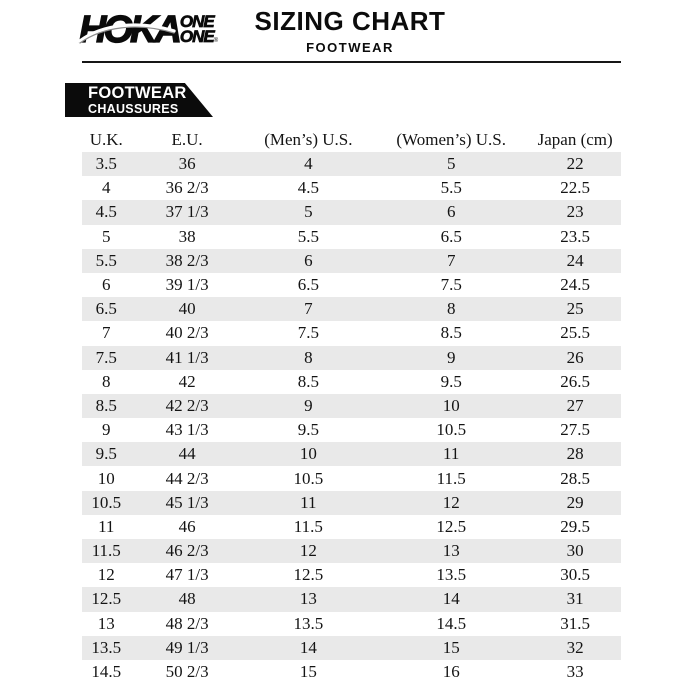  Describe the element at coordinates (187, 139) in the screenshot. I see `column-header-eu: E.U.` at that location.